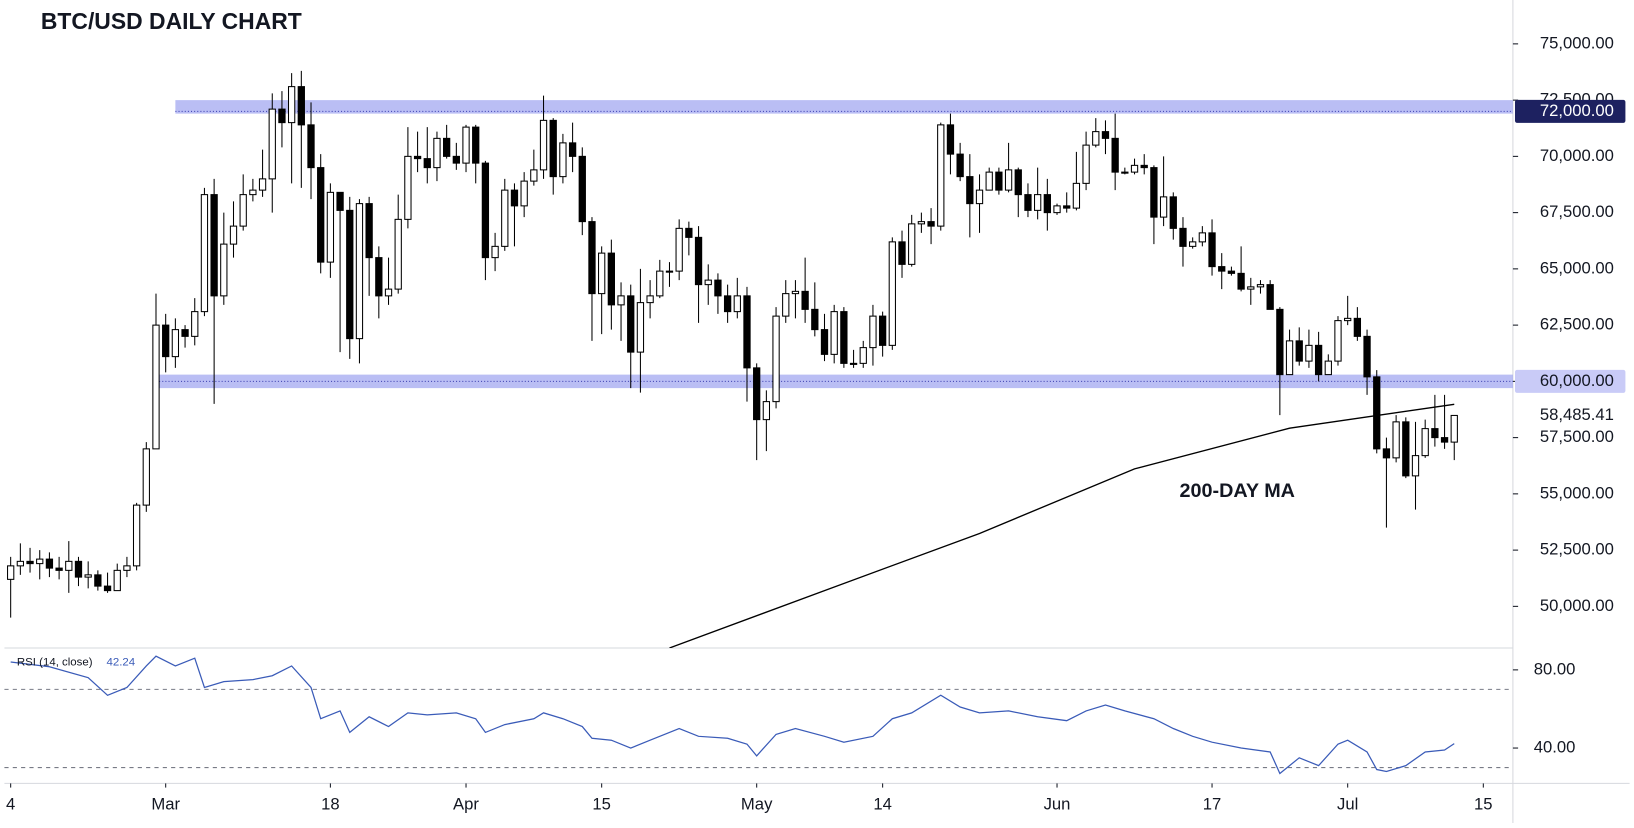 The width and height of the screenshot is (1634, 828). What do you see at coordinates (1347, 804) in the screenshot?
I see `x-tick-label: Jul` at bounding box center [1347, 804].